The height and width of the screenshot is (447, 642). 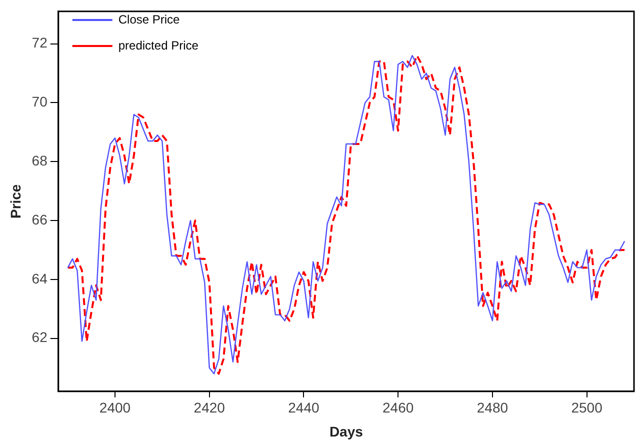 What do you see at coordinates (304, 408) in the screenshot?
I see `x-tick-label: 2440` at bounding box center [304, 408].